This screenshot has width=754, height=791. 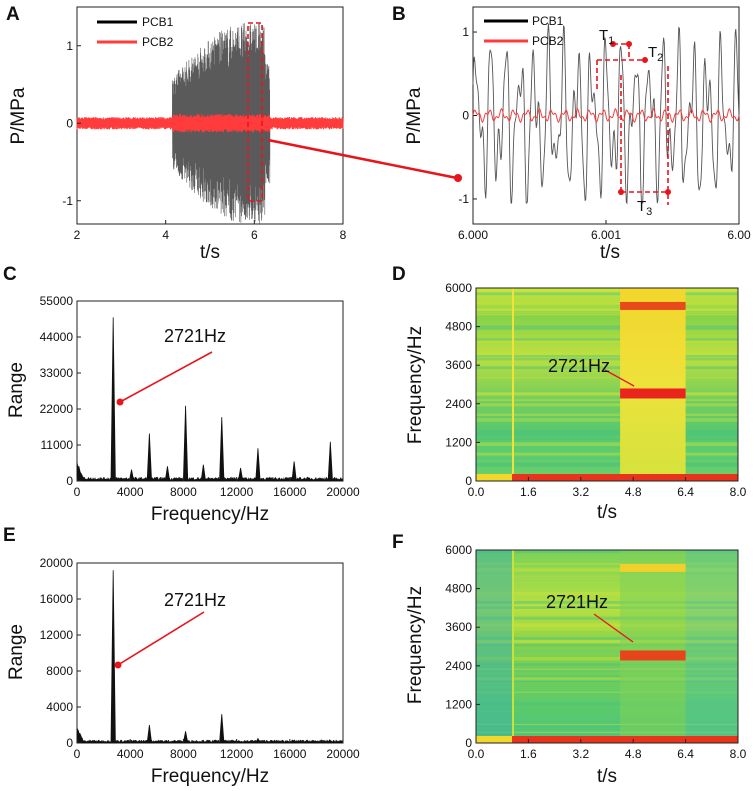 I want to click on panel-d-ticks: 0.0 1.6 3.2 4.8 6.4 8.0 0 1200 2400 3600 4800 6000, so click(x=595, y=390).